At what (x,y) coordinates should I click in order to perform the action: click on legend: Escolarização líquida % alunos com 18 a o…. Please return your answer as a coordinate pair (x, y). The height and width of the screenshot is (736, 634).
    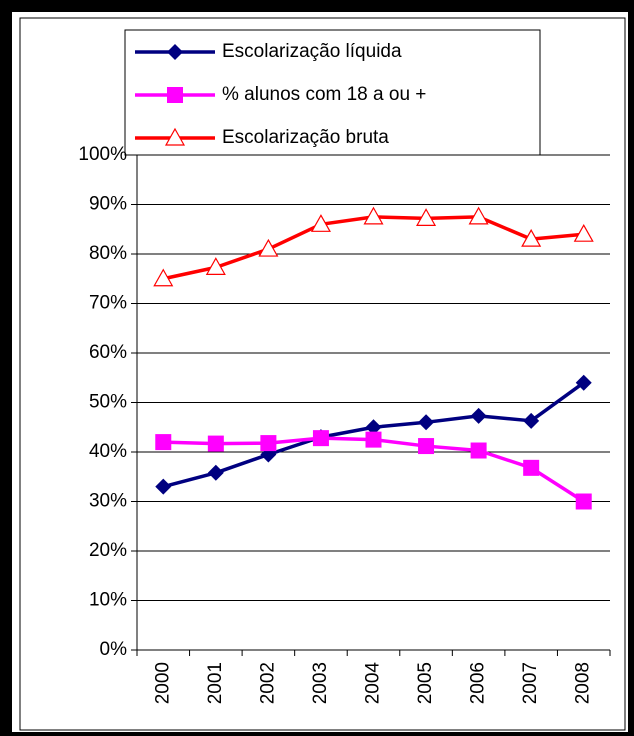
    Looking at the image, I should click on (332, 92).